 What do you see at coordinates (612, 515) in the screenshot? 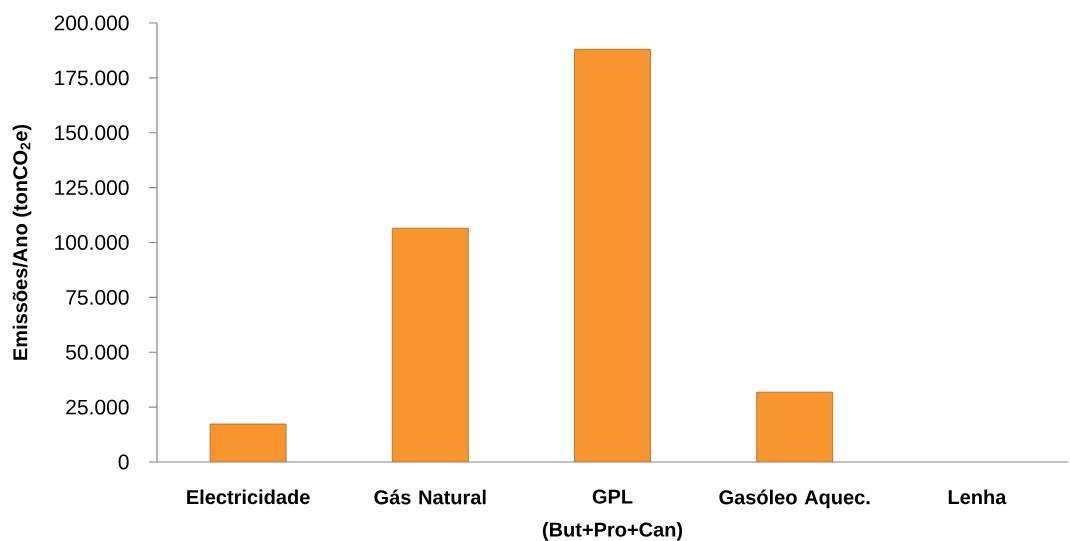
I see `x-tick-label: GPL (But+Pro+Can)` at bounding box center [612, 515].